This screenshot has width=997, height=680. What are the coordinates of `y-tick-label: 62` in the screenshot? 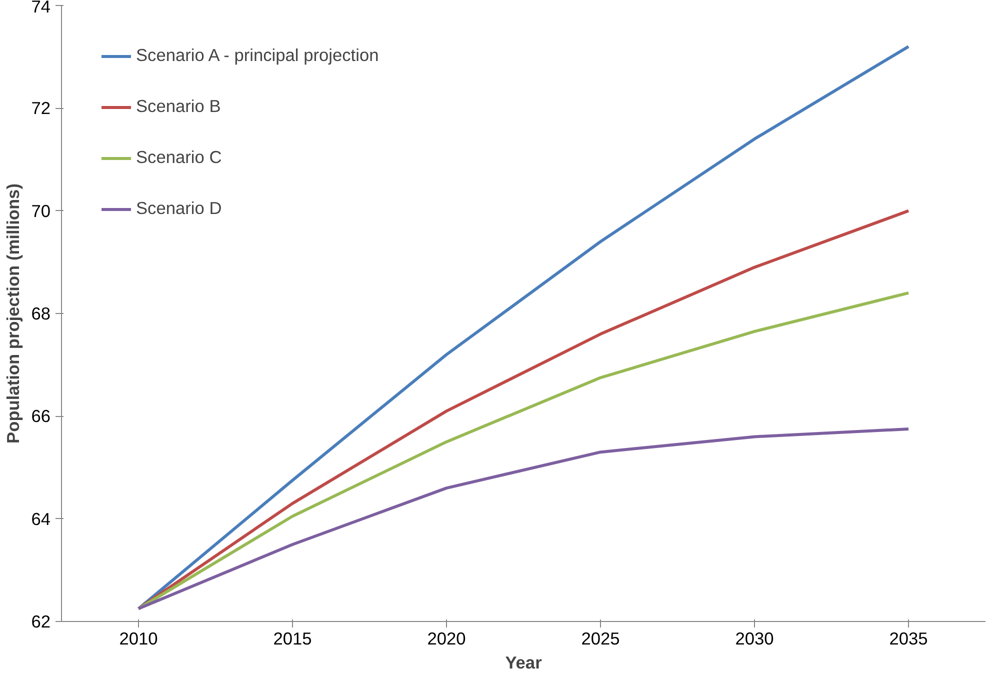 It's located at (41, 622).